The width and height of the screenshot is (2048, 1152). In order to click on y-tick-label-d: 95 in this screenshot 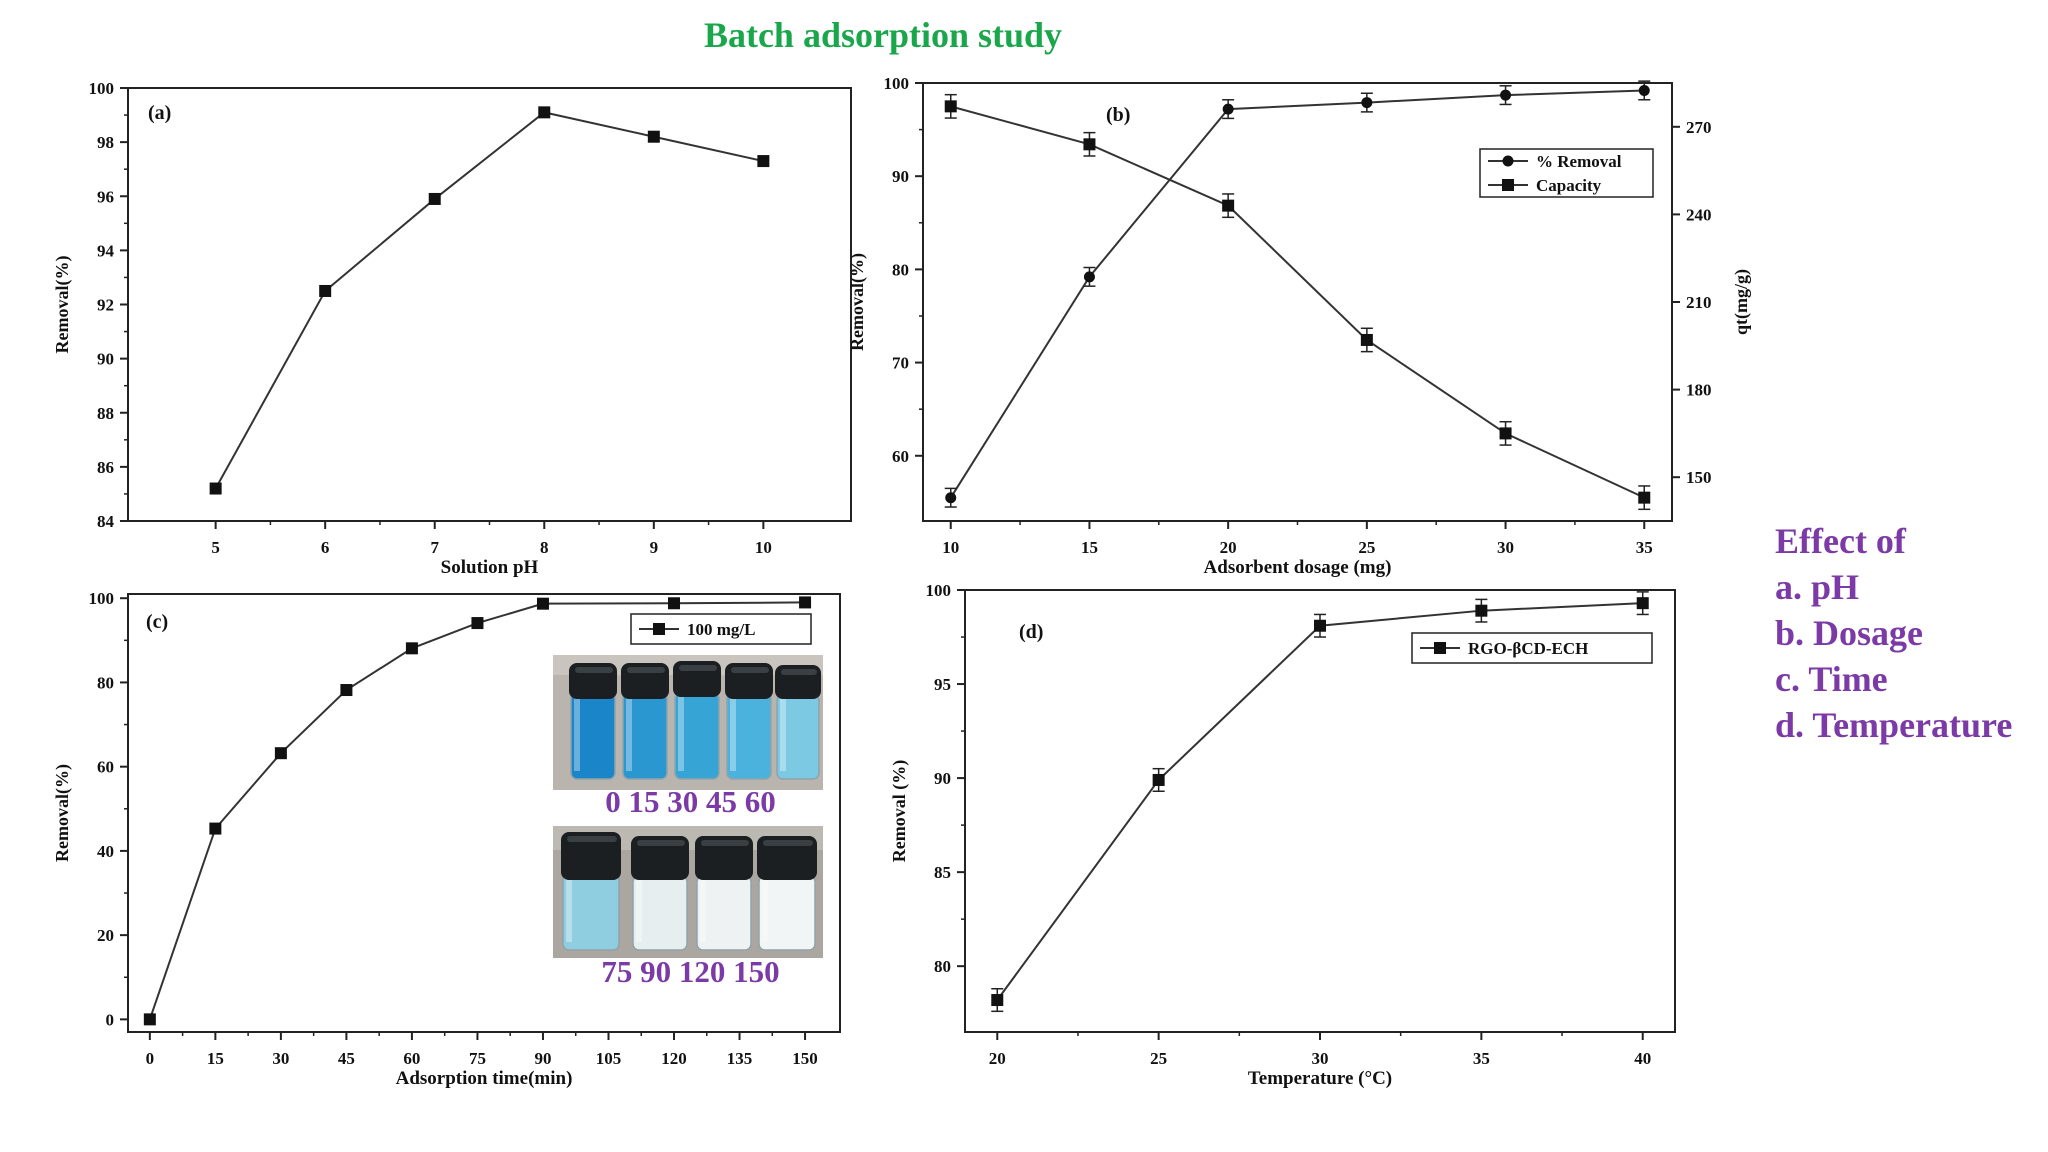, I will do `click(942, 684)`.